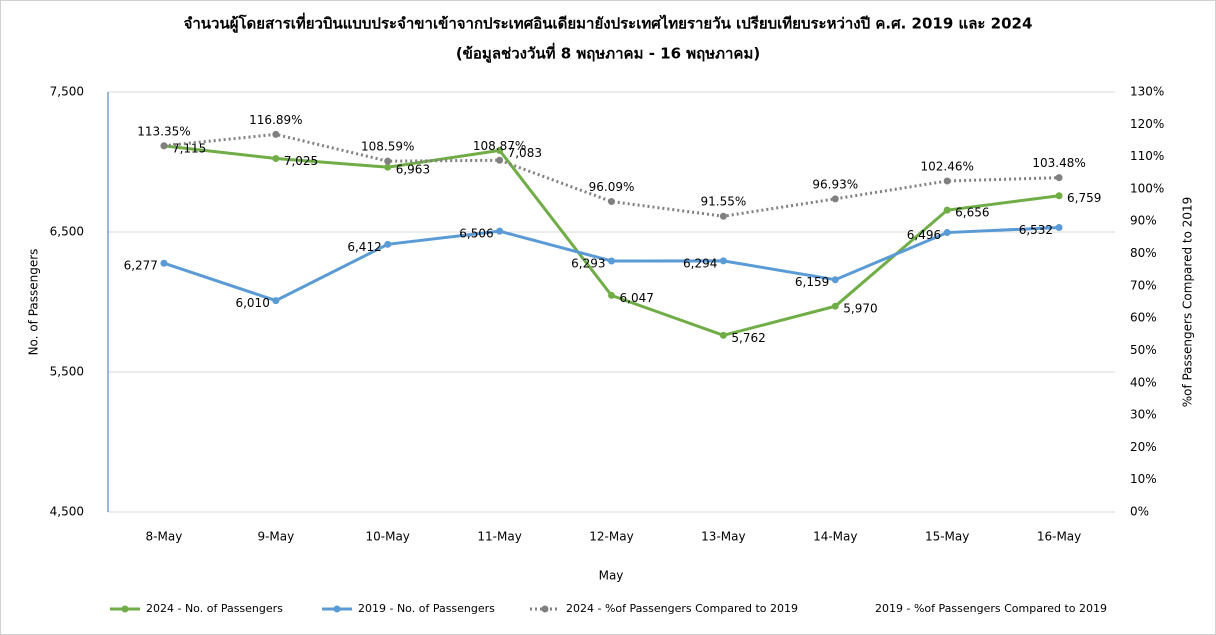  Describe the element at coordinates (1143, 285) in the screenshot. I see `y2-tick-label: 70%` at that location.